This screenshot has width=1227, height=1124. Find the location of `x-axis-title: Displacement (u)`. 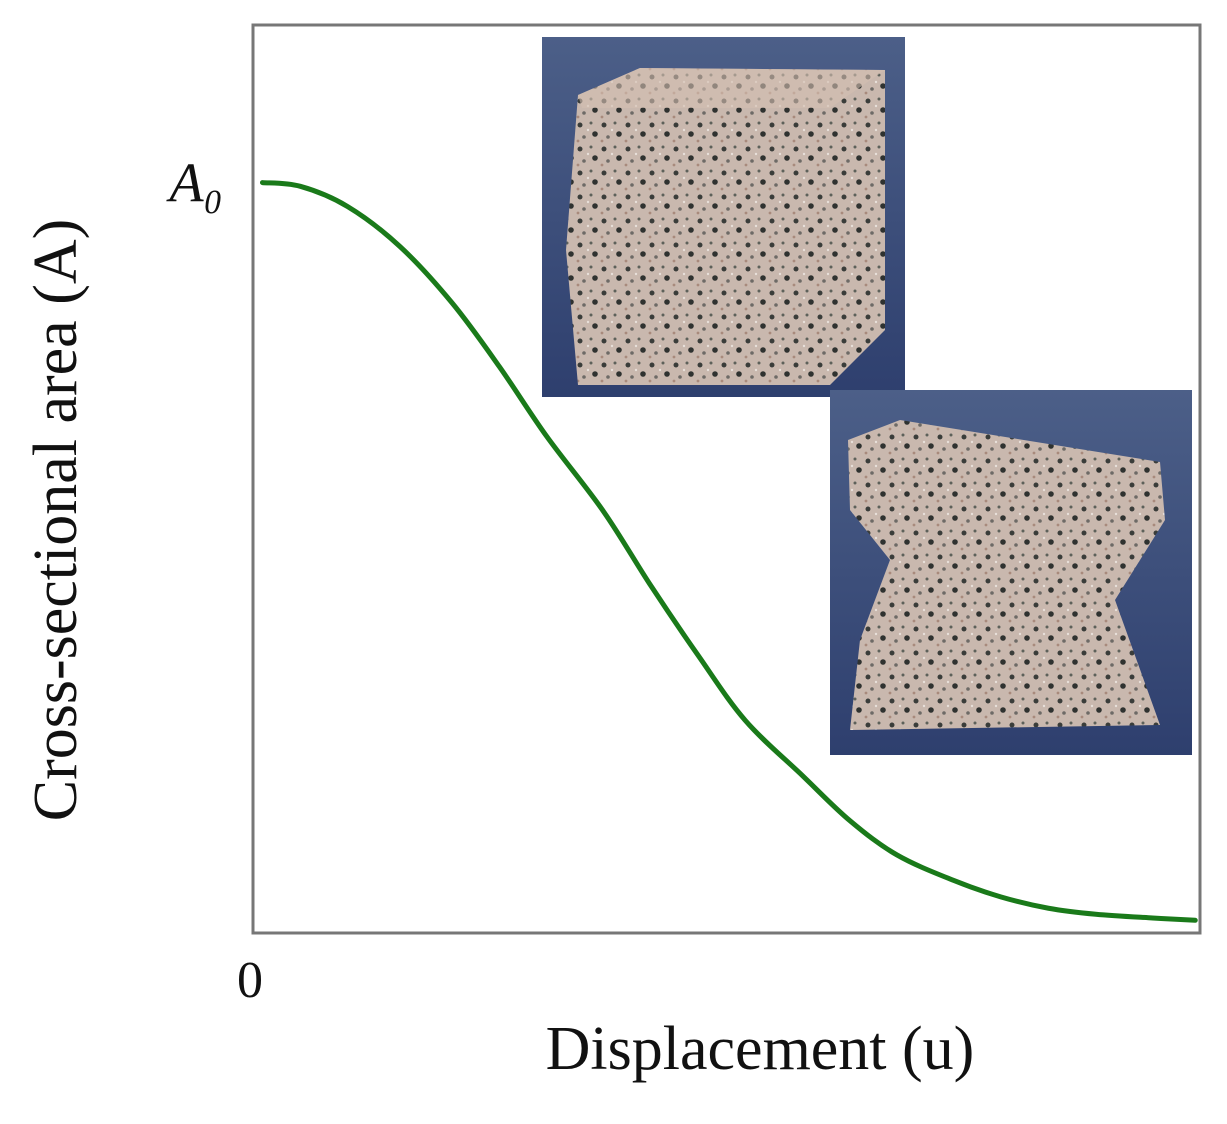

x-axis-title: Displacement (u) is located at coordinates (760, 1049).